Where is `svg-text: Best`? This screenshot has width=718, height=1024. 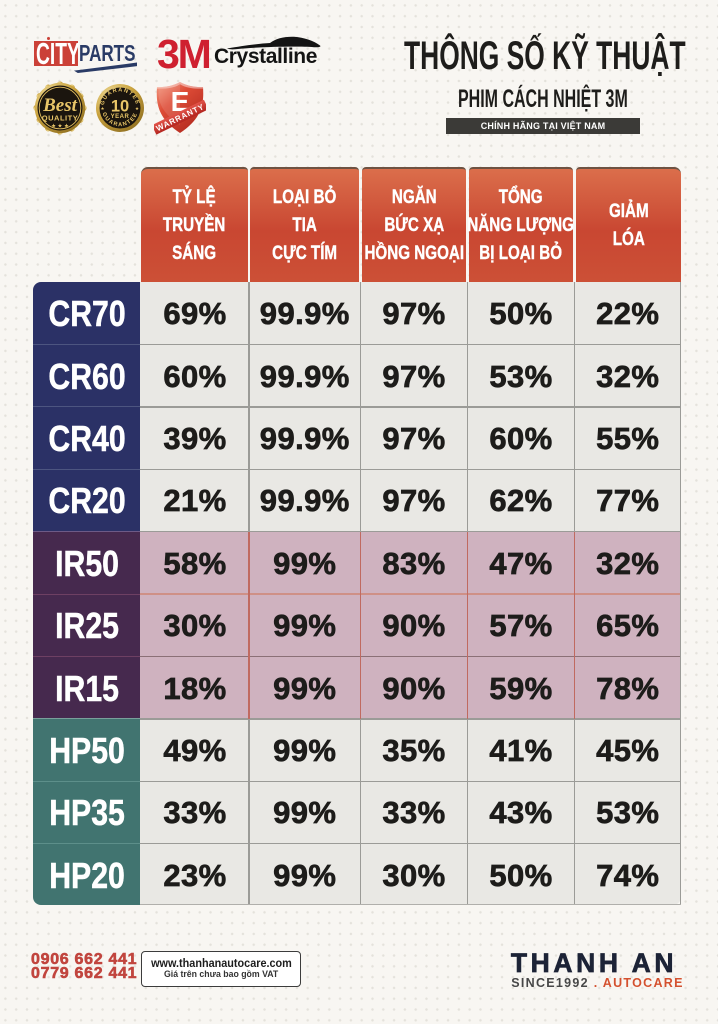
svg-text: Best is located at coordinates (60, 105).